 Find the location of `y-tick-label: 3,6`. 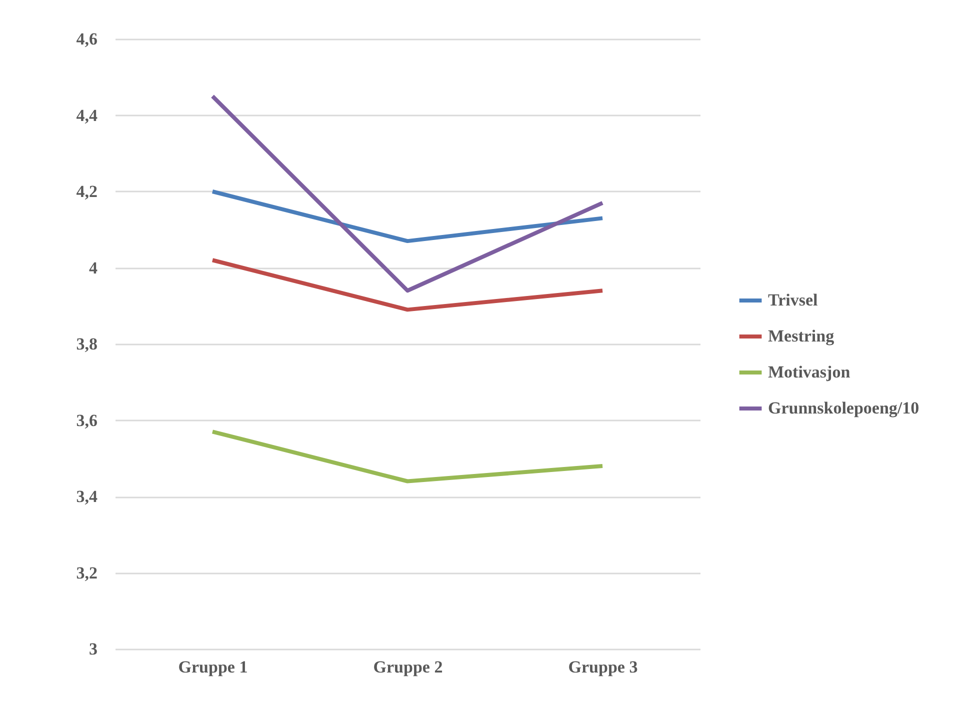

y-tick-label: 3,6 is located at coordinates (87, 420).